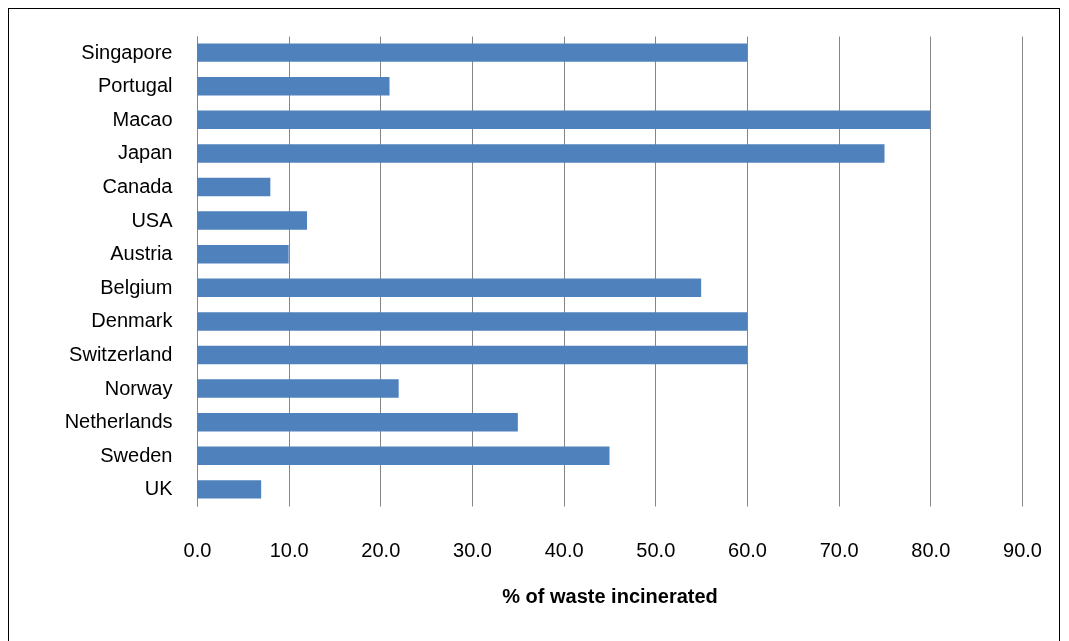  I want to click on y-tick-label: Austria, so click(142, 253).